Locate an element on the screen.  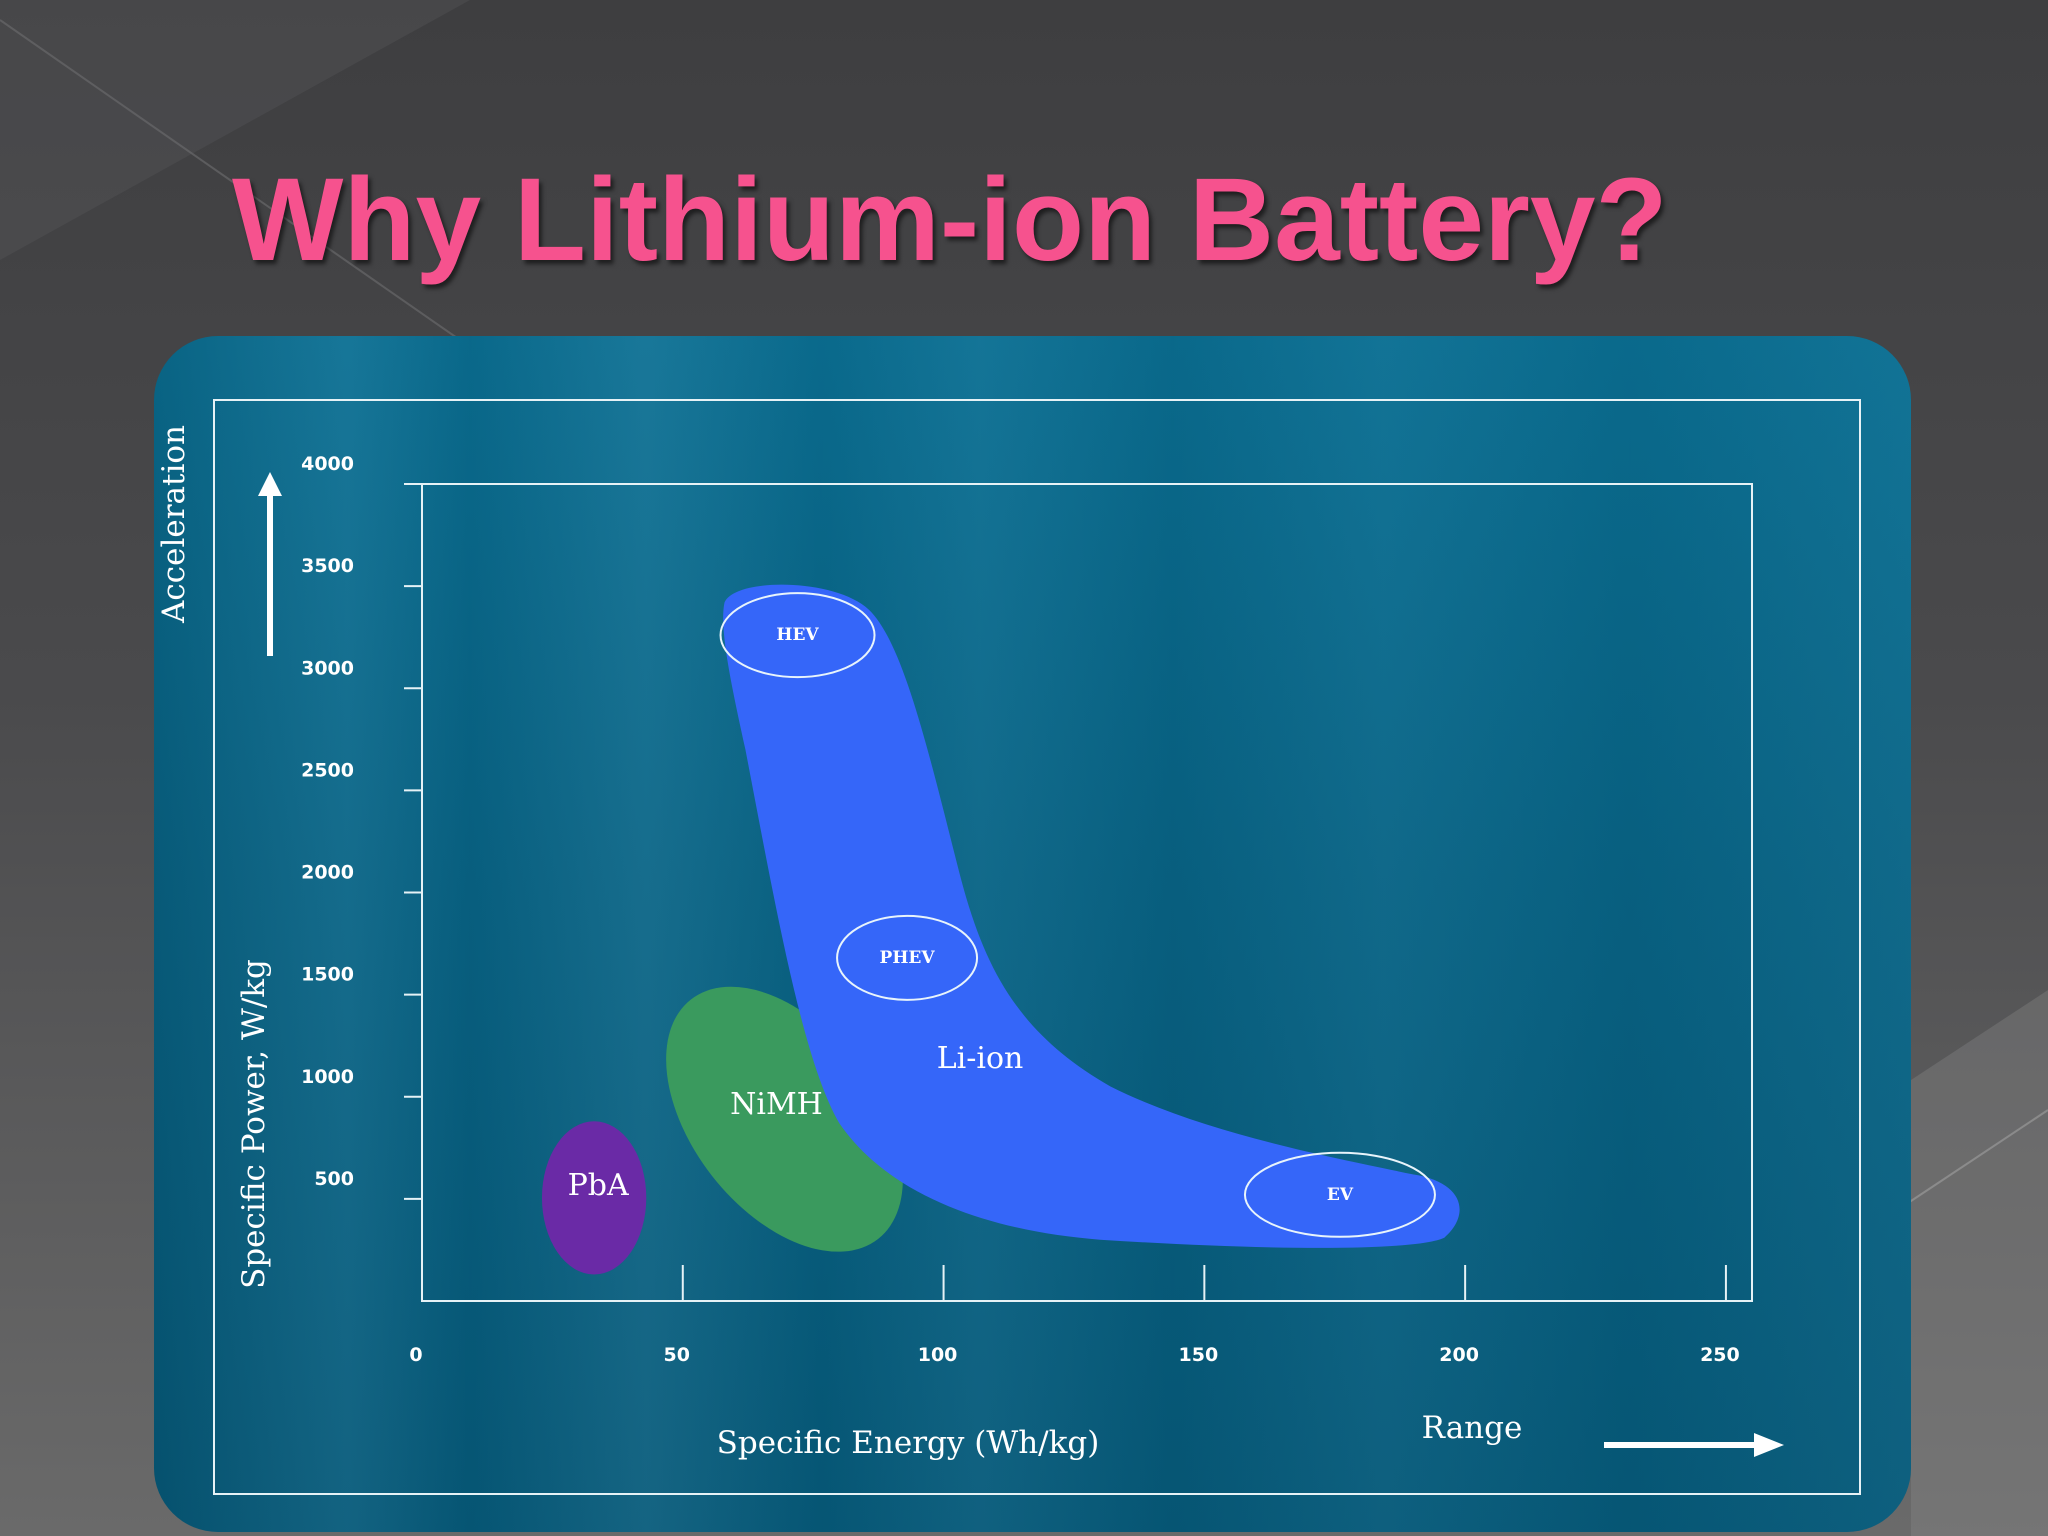
y-axis-title: Specific Power, W/kg is located at coordinates (254, 1124).